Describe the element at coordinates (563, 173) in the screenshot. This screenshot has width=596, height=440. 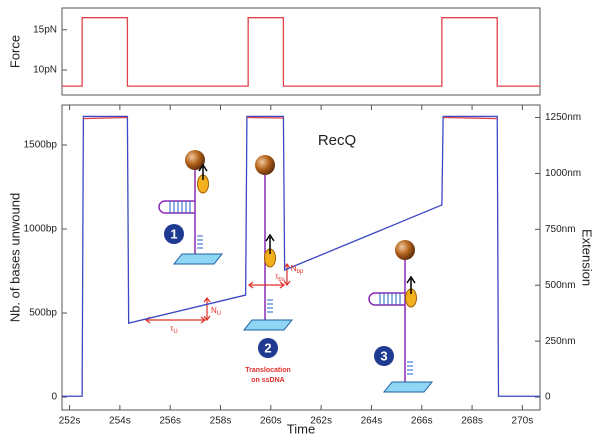
I see `y2-tick-label: 1000nm` at that location.